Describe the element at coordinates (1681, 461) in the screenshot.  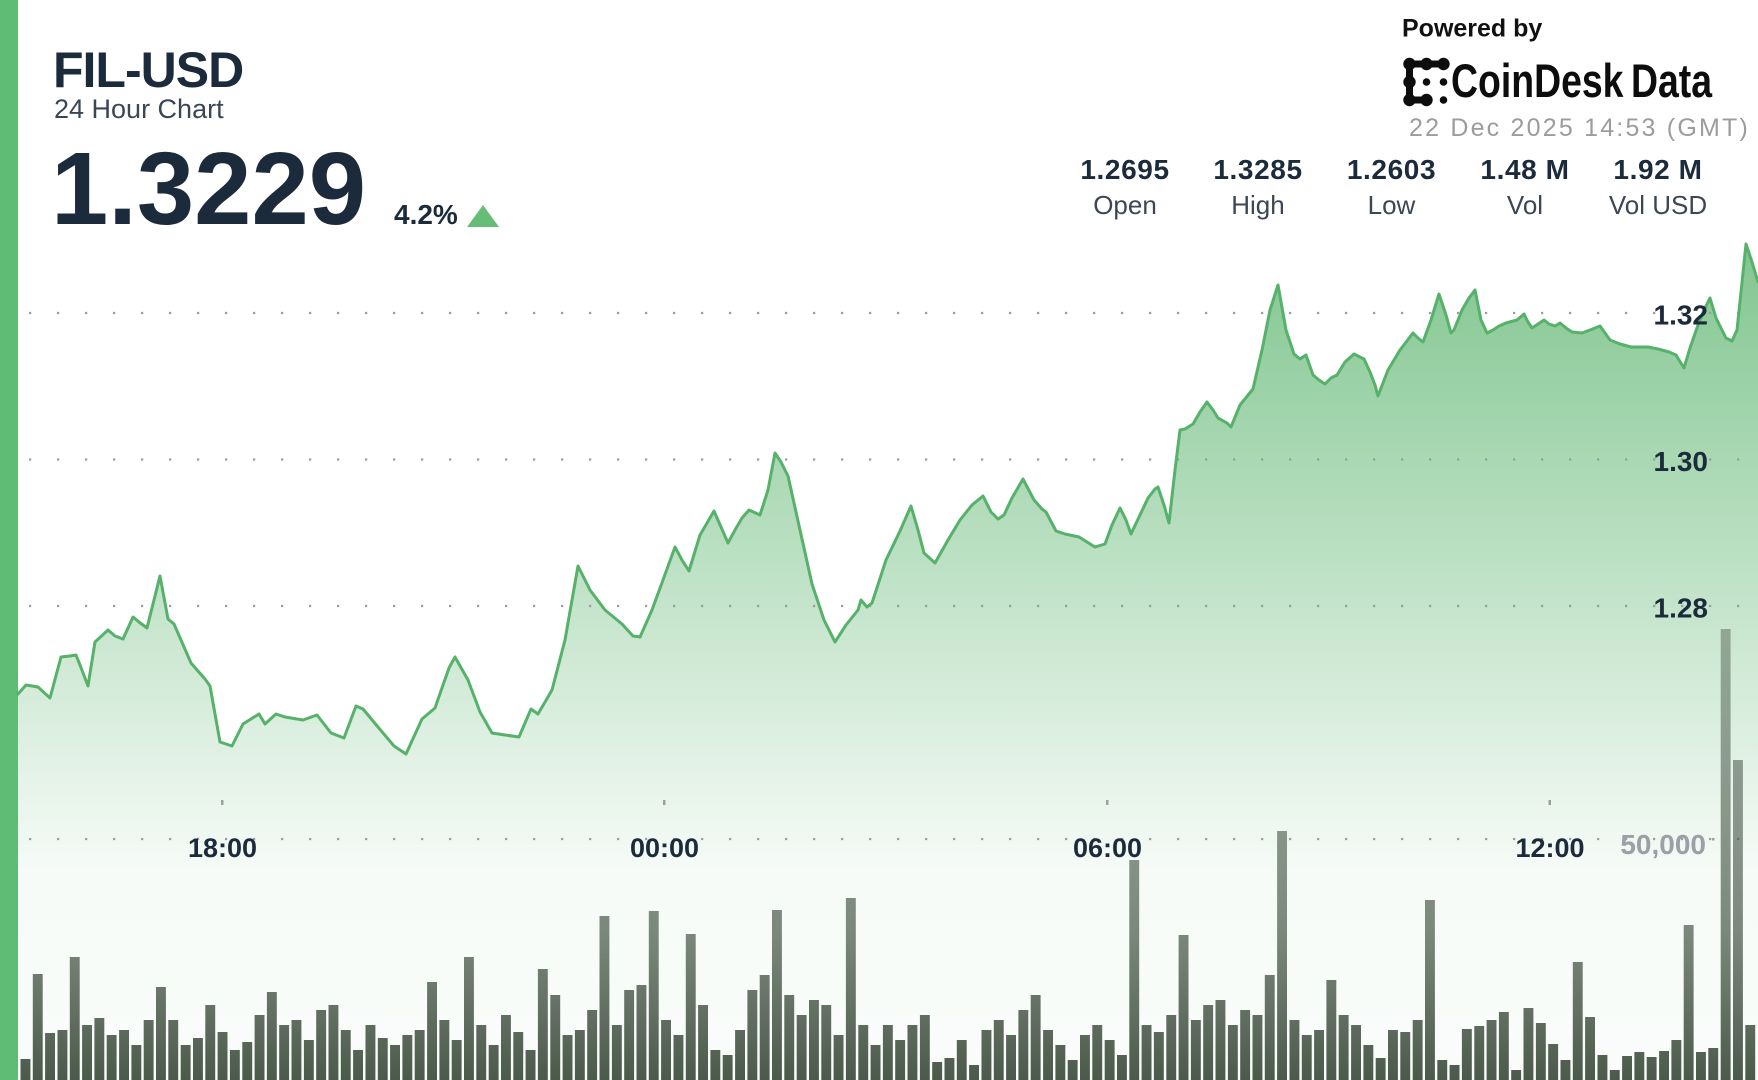
I see `svg-text: 1.30` at that location.